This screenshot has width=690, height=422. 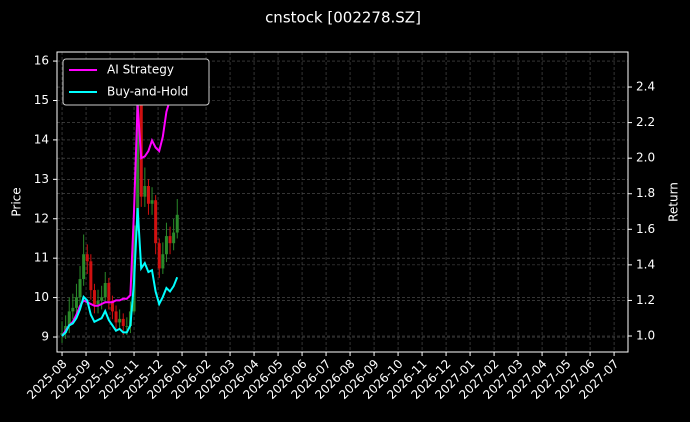 I want to click on y2-tick-label: 1.4, so click(x=645, y=264).